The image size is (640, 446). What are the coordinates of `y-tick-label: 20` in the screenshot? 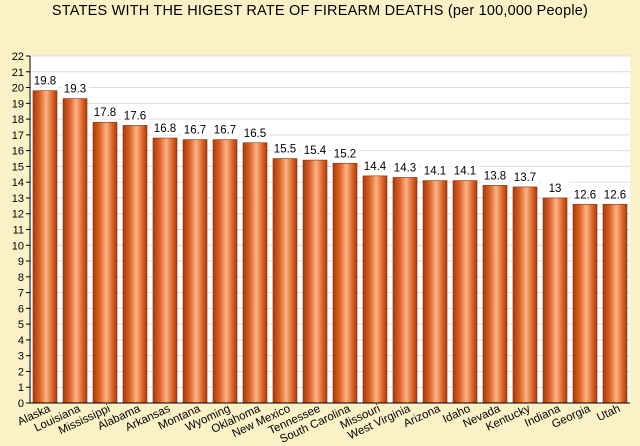 It's located at (18, 89).